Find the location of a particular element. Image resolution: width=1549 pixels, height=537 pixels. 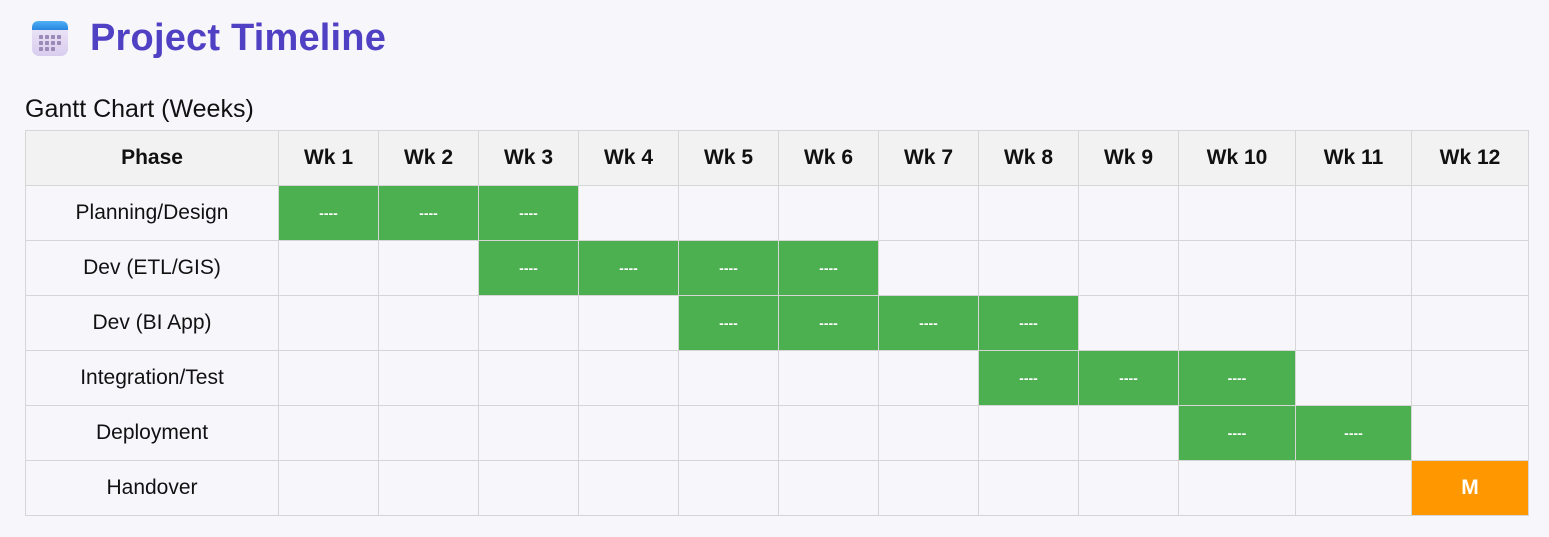

week-column-header: Wk 4 is located at coordinates (628, 158).